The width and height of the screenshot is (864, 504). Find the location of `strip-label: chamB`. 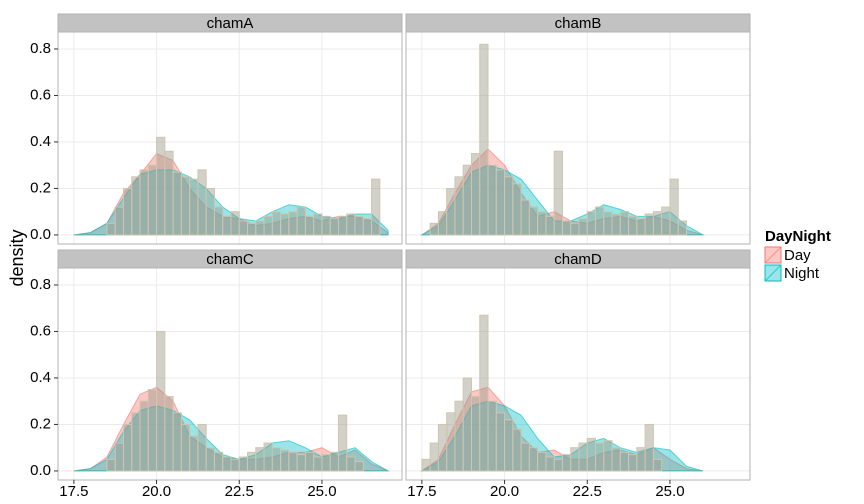

strip-label: chamB is located at coordinates (578, 23).